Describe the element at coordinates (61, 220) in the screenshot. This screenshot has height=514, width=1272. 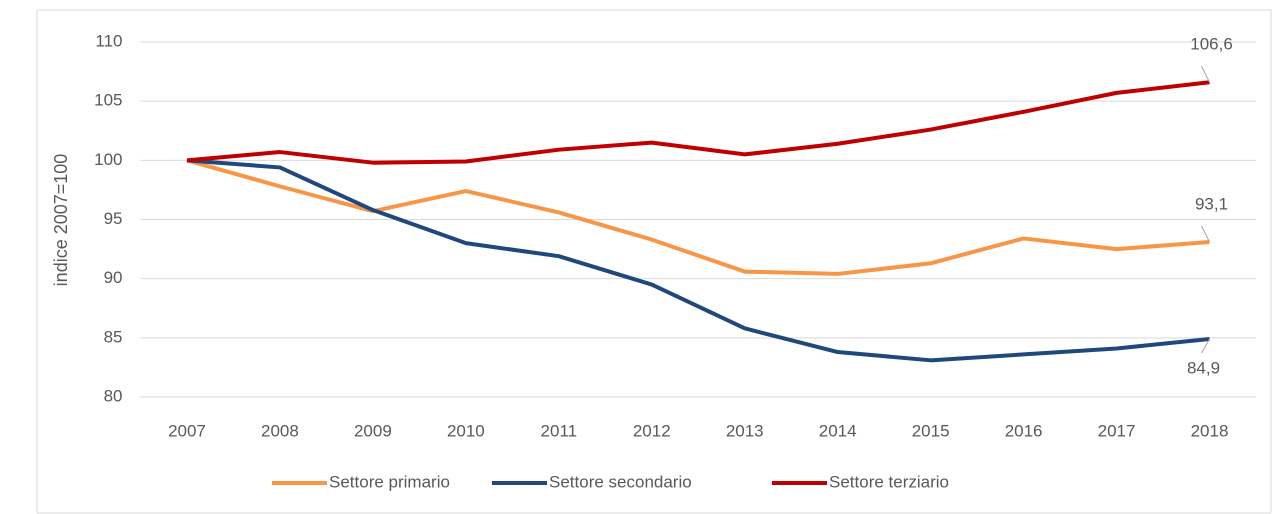
I see `y-axis-label: indice 2007=100` at that location.